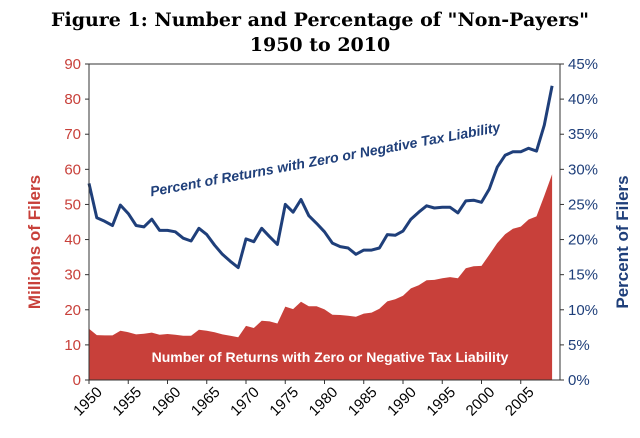 This screenshot has width=640, height=438. I want to click on left-tick-label: 30, so click(72, 275).